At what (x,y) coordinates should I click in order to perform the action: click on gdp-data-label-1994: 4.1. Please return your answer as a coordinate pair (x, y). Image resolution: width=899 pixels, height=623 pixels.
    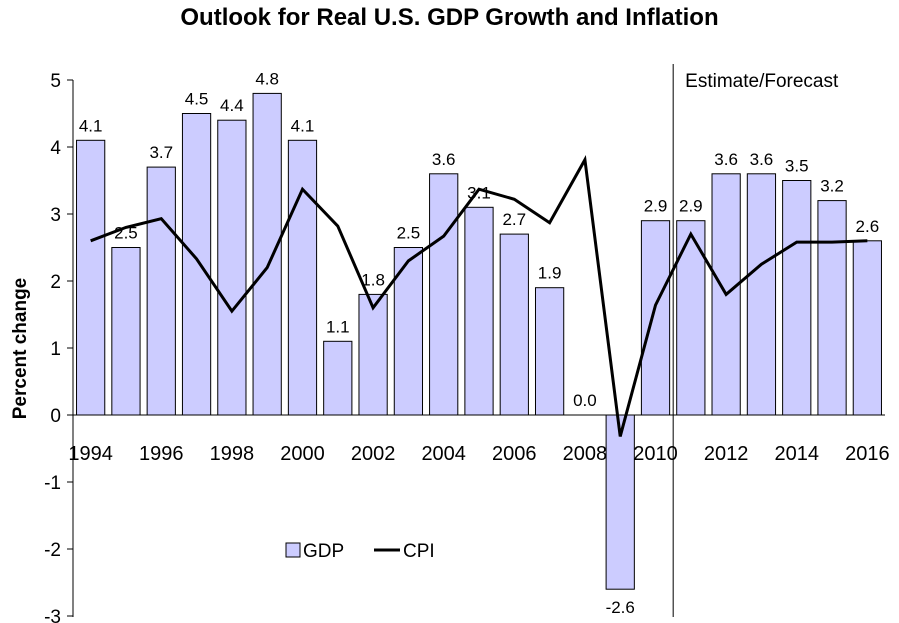
    Looking at the image, I should click on (91, 125).